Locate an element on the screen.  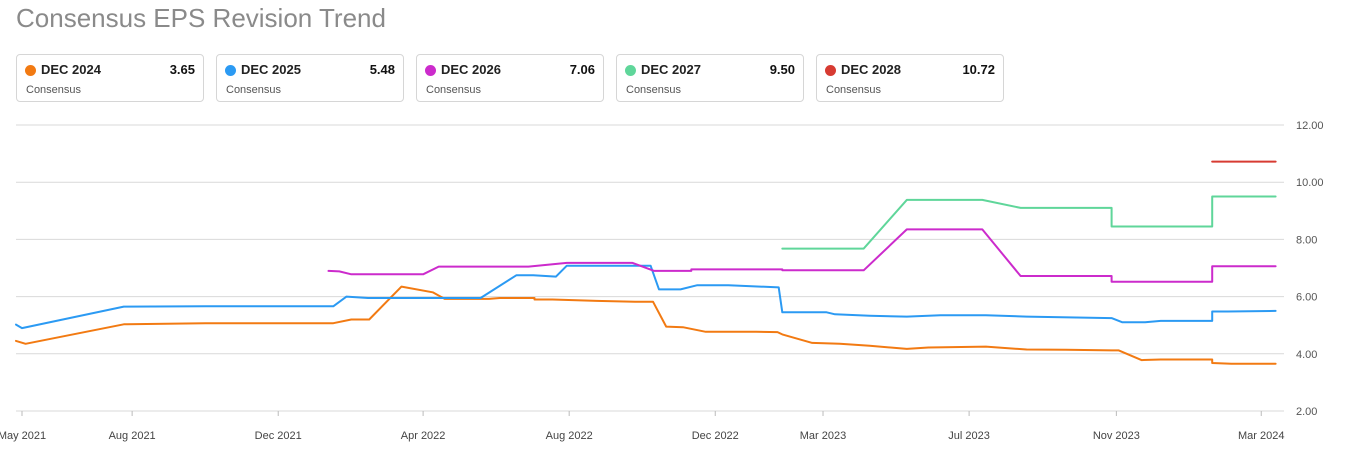
legend-card-dec-2026: DEC 2026 7.06 Consensus is located at coordinates (510, 78).